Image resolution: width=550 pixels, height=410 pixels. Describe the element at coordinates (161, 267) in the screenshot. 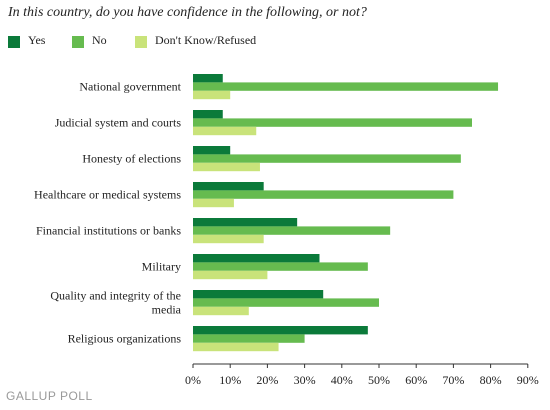

I see `category-label: Military` at that location.